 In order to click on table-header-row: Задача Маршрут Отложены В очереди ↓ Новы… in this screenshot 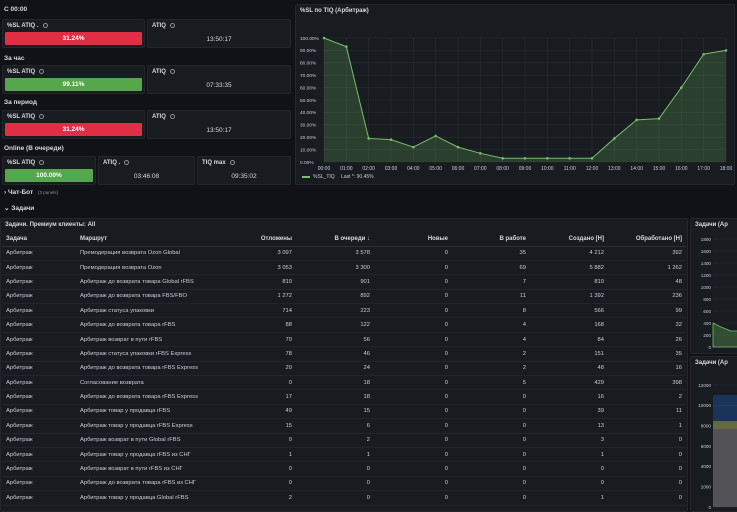, I will do `click(344, 239)`.